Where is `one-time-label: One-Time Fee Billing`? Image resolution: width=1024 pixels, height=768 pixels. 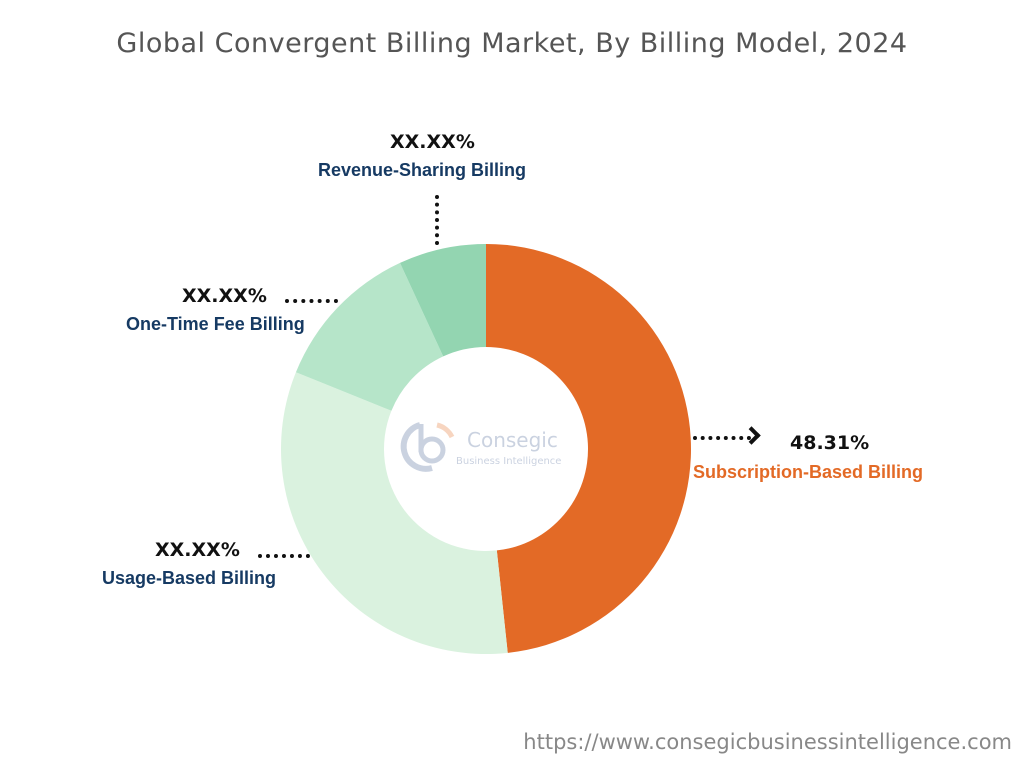
one-time-label: One-Time Fee Billing is located at coordinates (215, 324).